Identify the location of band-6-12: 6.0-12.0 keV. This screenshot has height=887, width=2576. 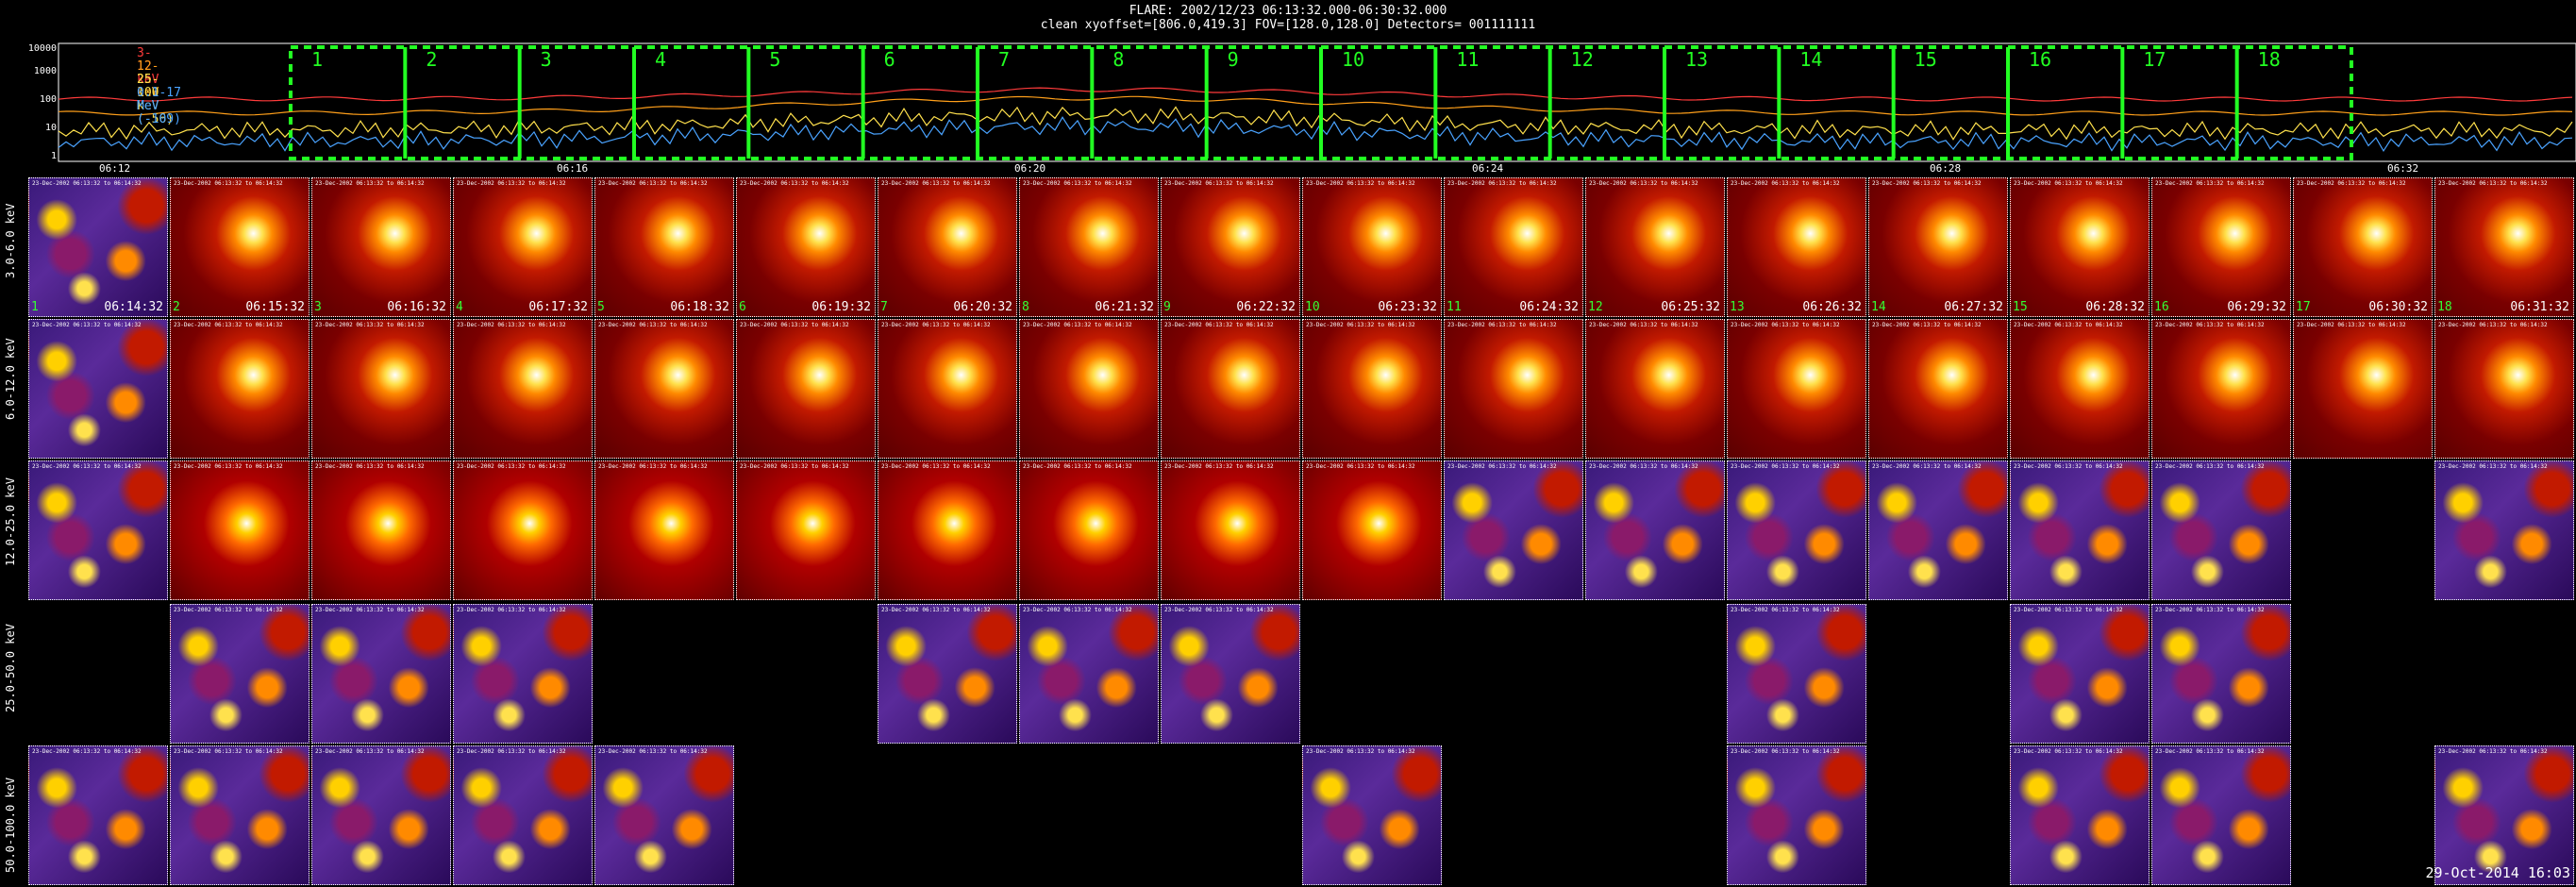
(10, 379).